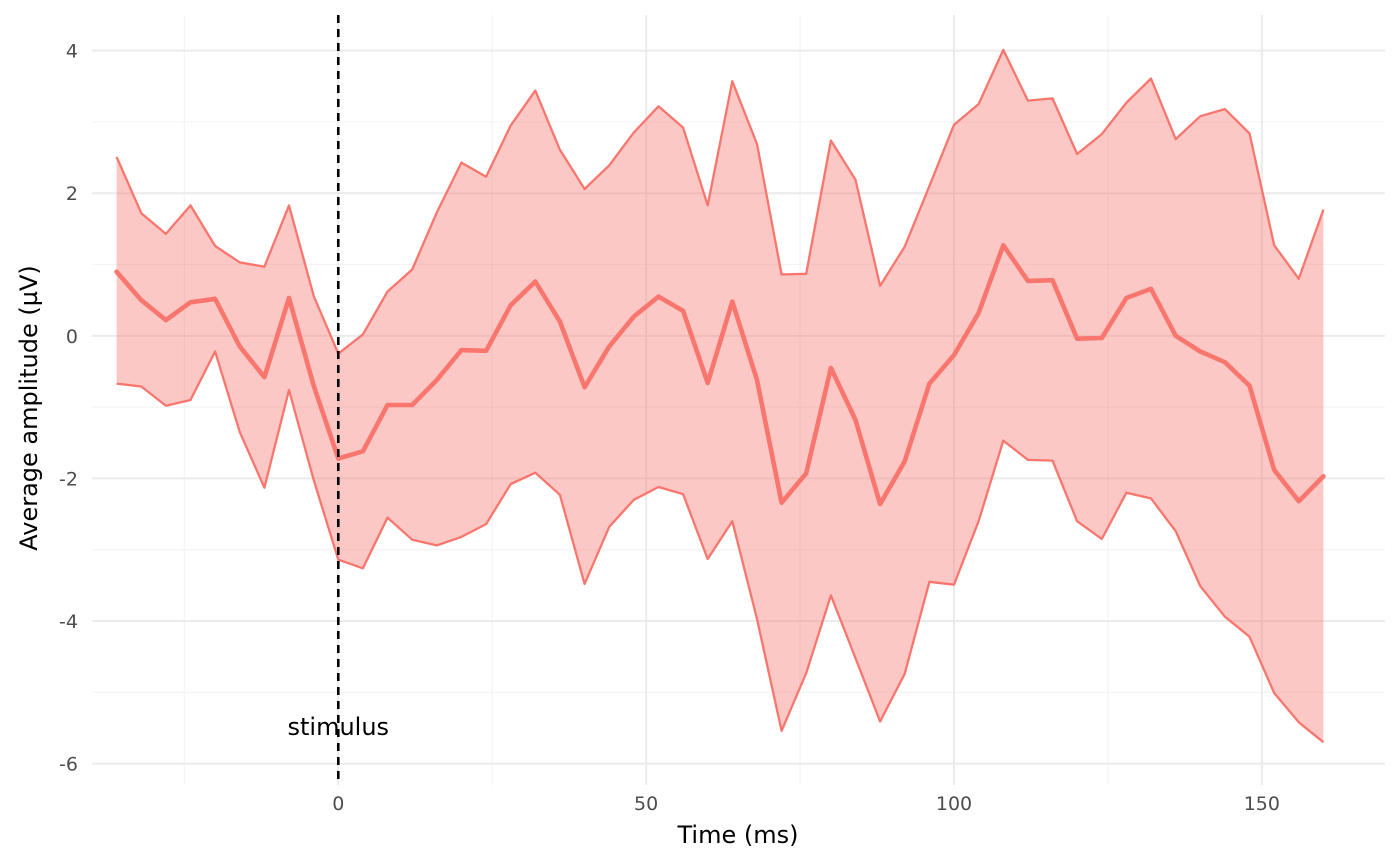 The height and width of the screenshot is (865, 1400). Describe the element at coordinates (1262, 804) in the screenshot. I see `x-tick-label: 150` at that location.